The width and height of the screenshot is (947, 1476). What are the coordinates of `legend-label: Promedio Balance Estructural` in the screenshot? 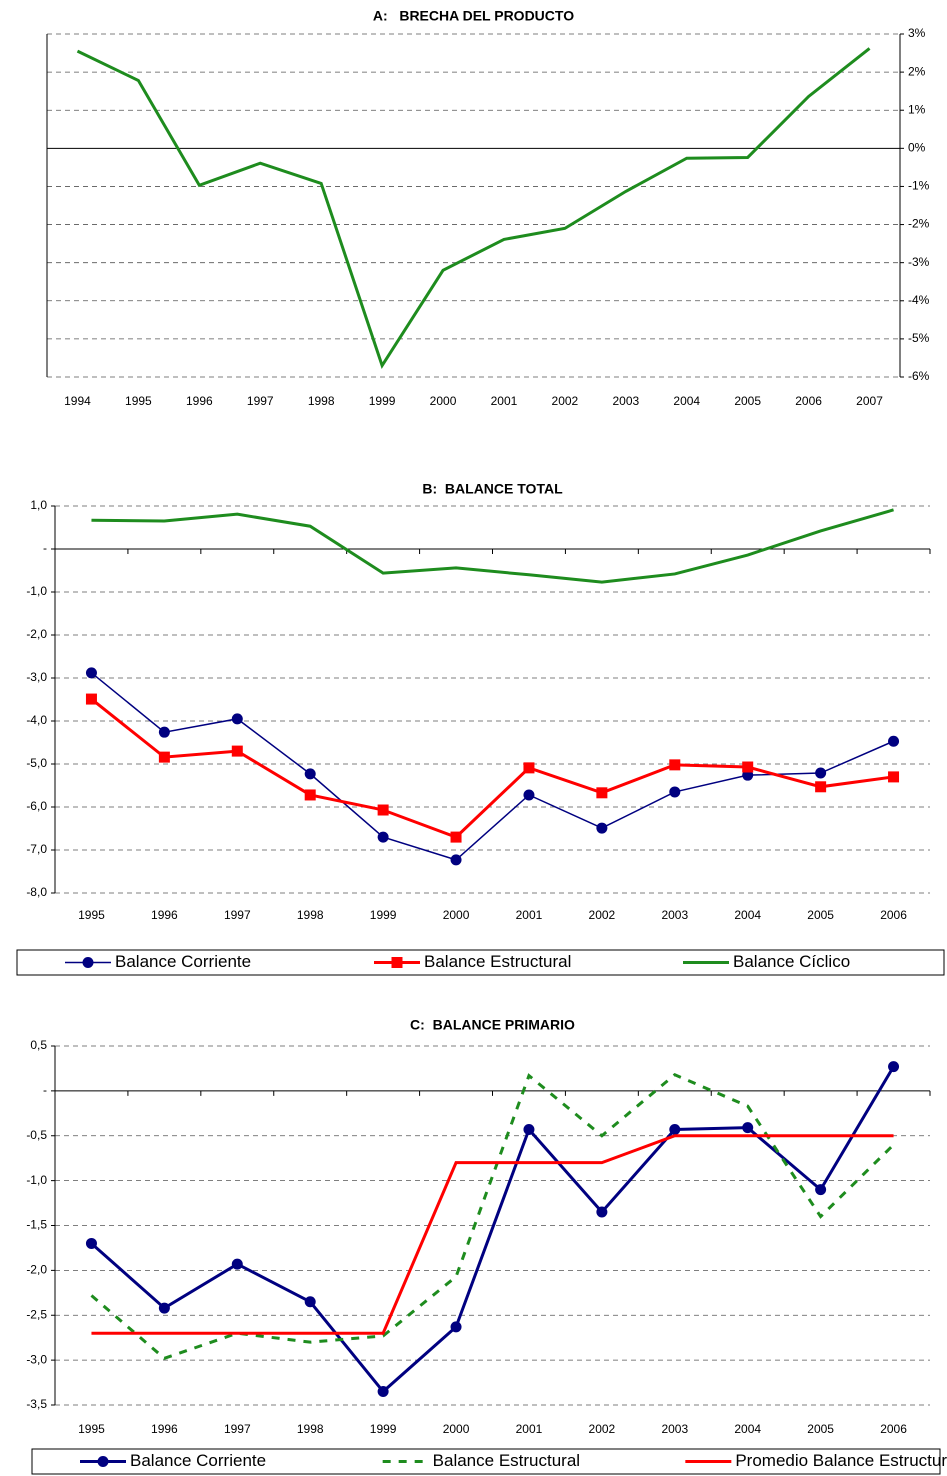 It's located at (841, 1460).